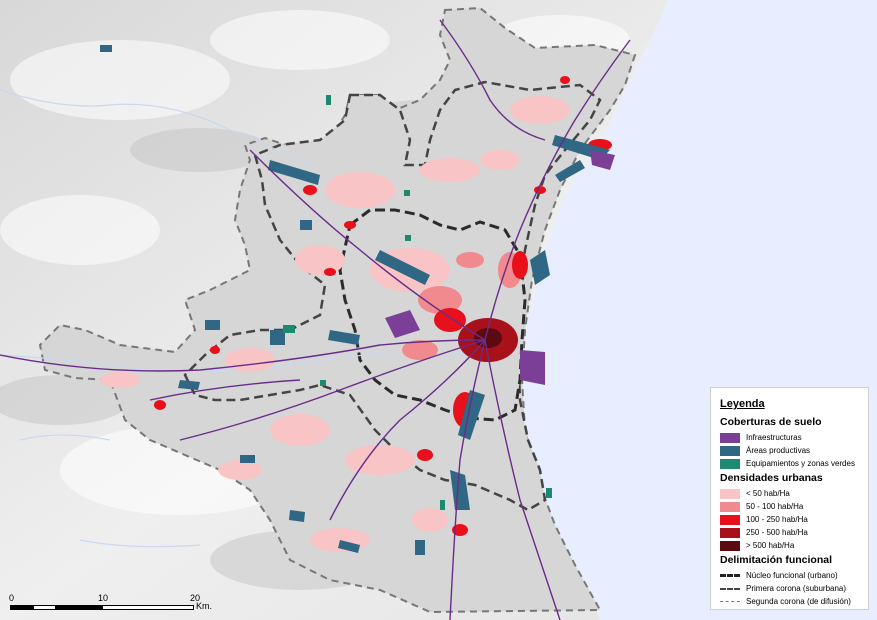 The height and width of the screenshot is (620, 877). Describe the element at coordinates (103, 598) in the screenshot. I see `scale-label-10: 10` at that location.